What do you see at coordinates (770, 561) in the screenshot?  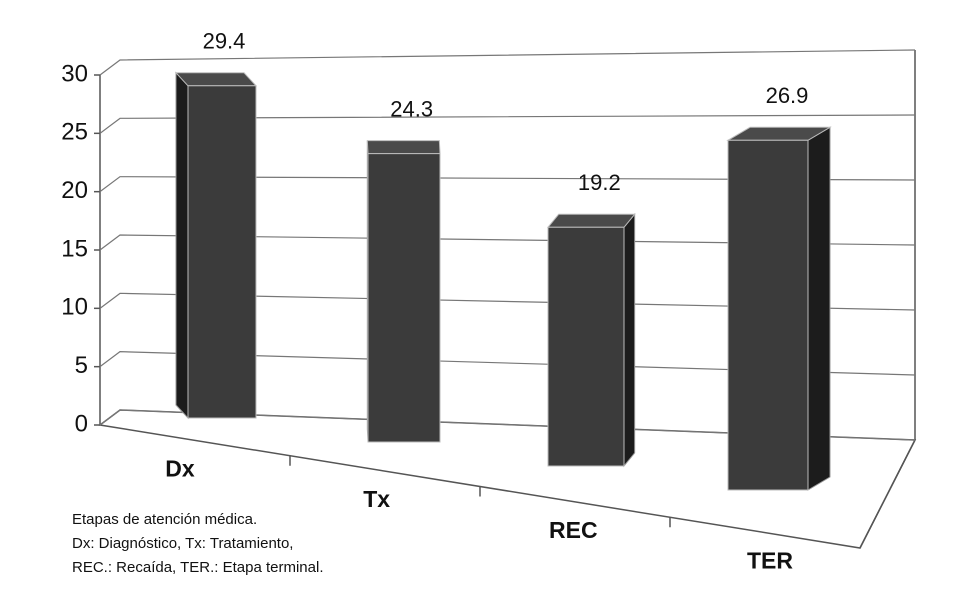 I see `x-tick-label: TER` at bounding box center [770, 561].